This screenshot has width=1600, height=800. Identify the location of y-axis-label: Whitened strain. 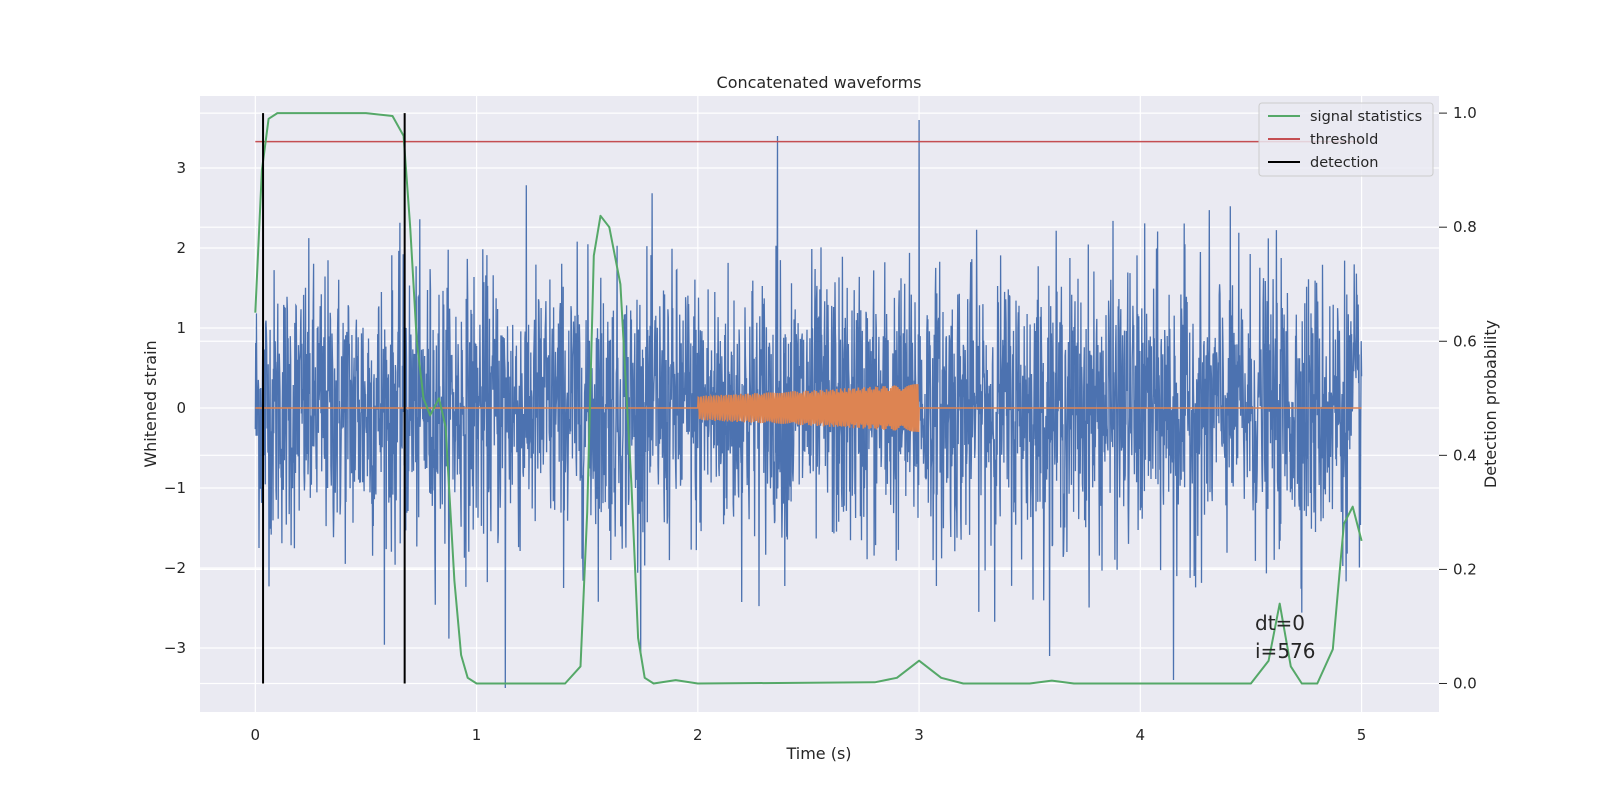
(150, 403).